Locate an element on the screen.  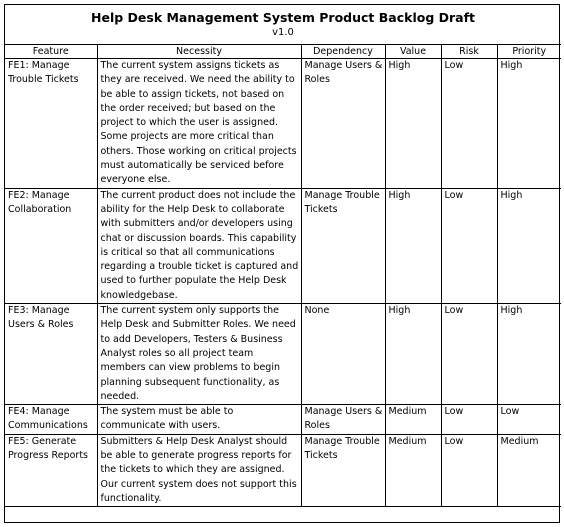
feature-cell: FE3: Manage Users & Roles is located at coordinates (51, 354).